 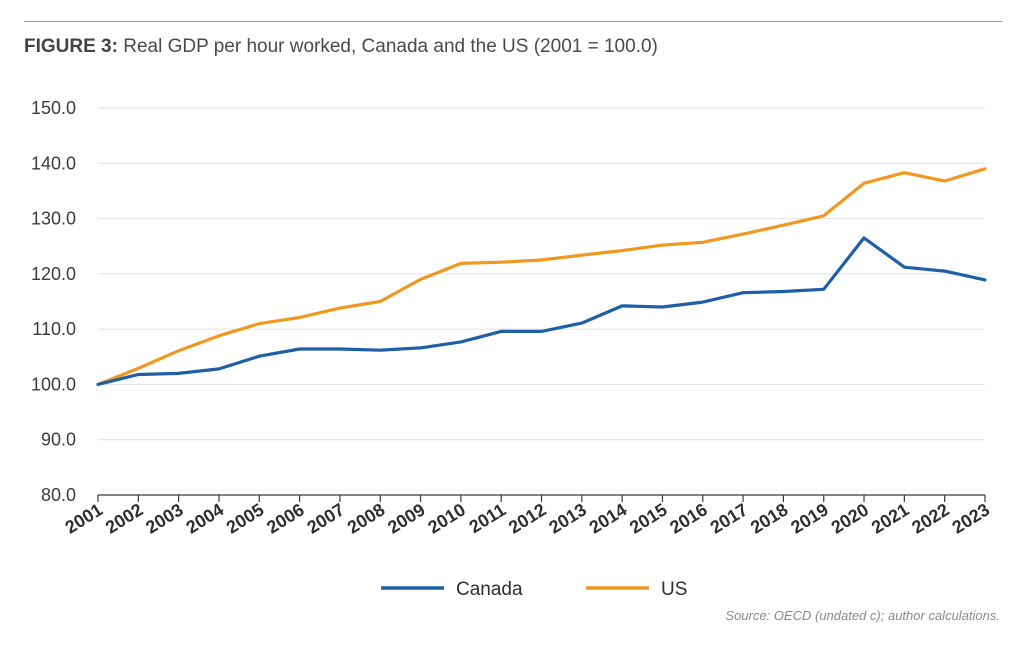 What do you see at coordinates (53, 219) in the screenshot?
I see `y-tick-label: 130.0` at bounding box center [53, 219].